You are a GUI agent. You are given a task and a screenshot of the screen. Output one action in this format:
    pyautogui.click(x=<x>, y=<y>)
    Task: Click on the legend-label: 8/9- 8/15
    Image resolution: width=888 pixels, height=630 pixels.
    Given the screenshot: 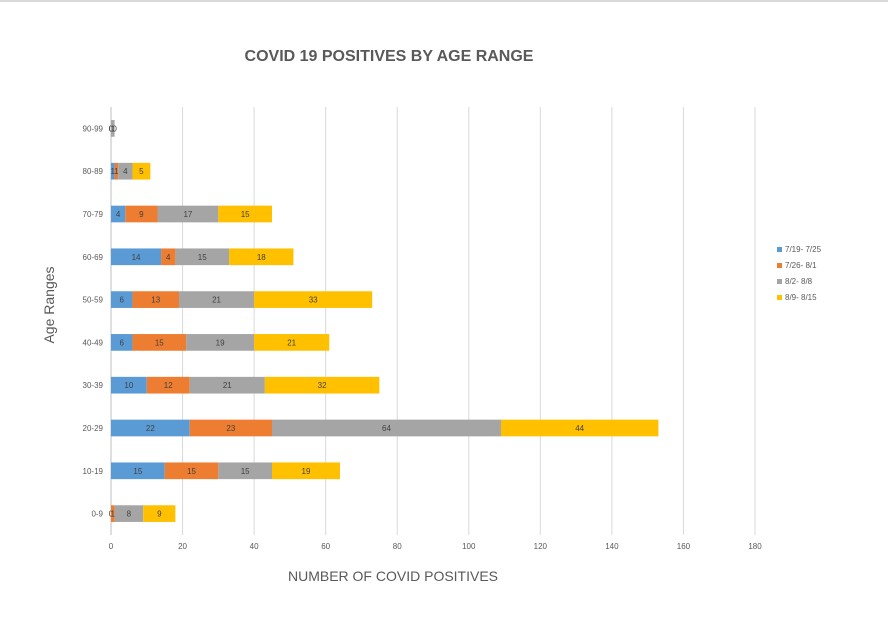 What is the action you would take?
    pyautogui.click(x=801, y=297)
    